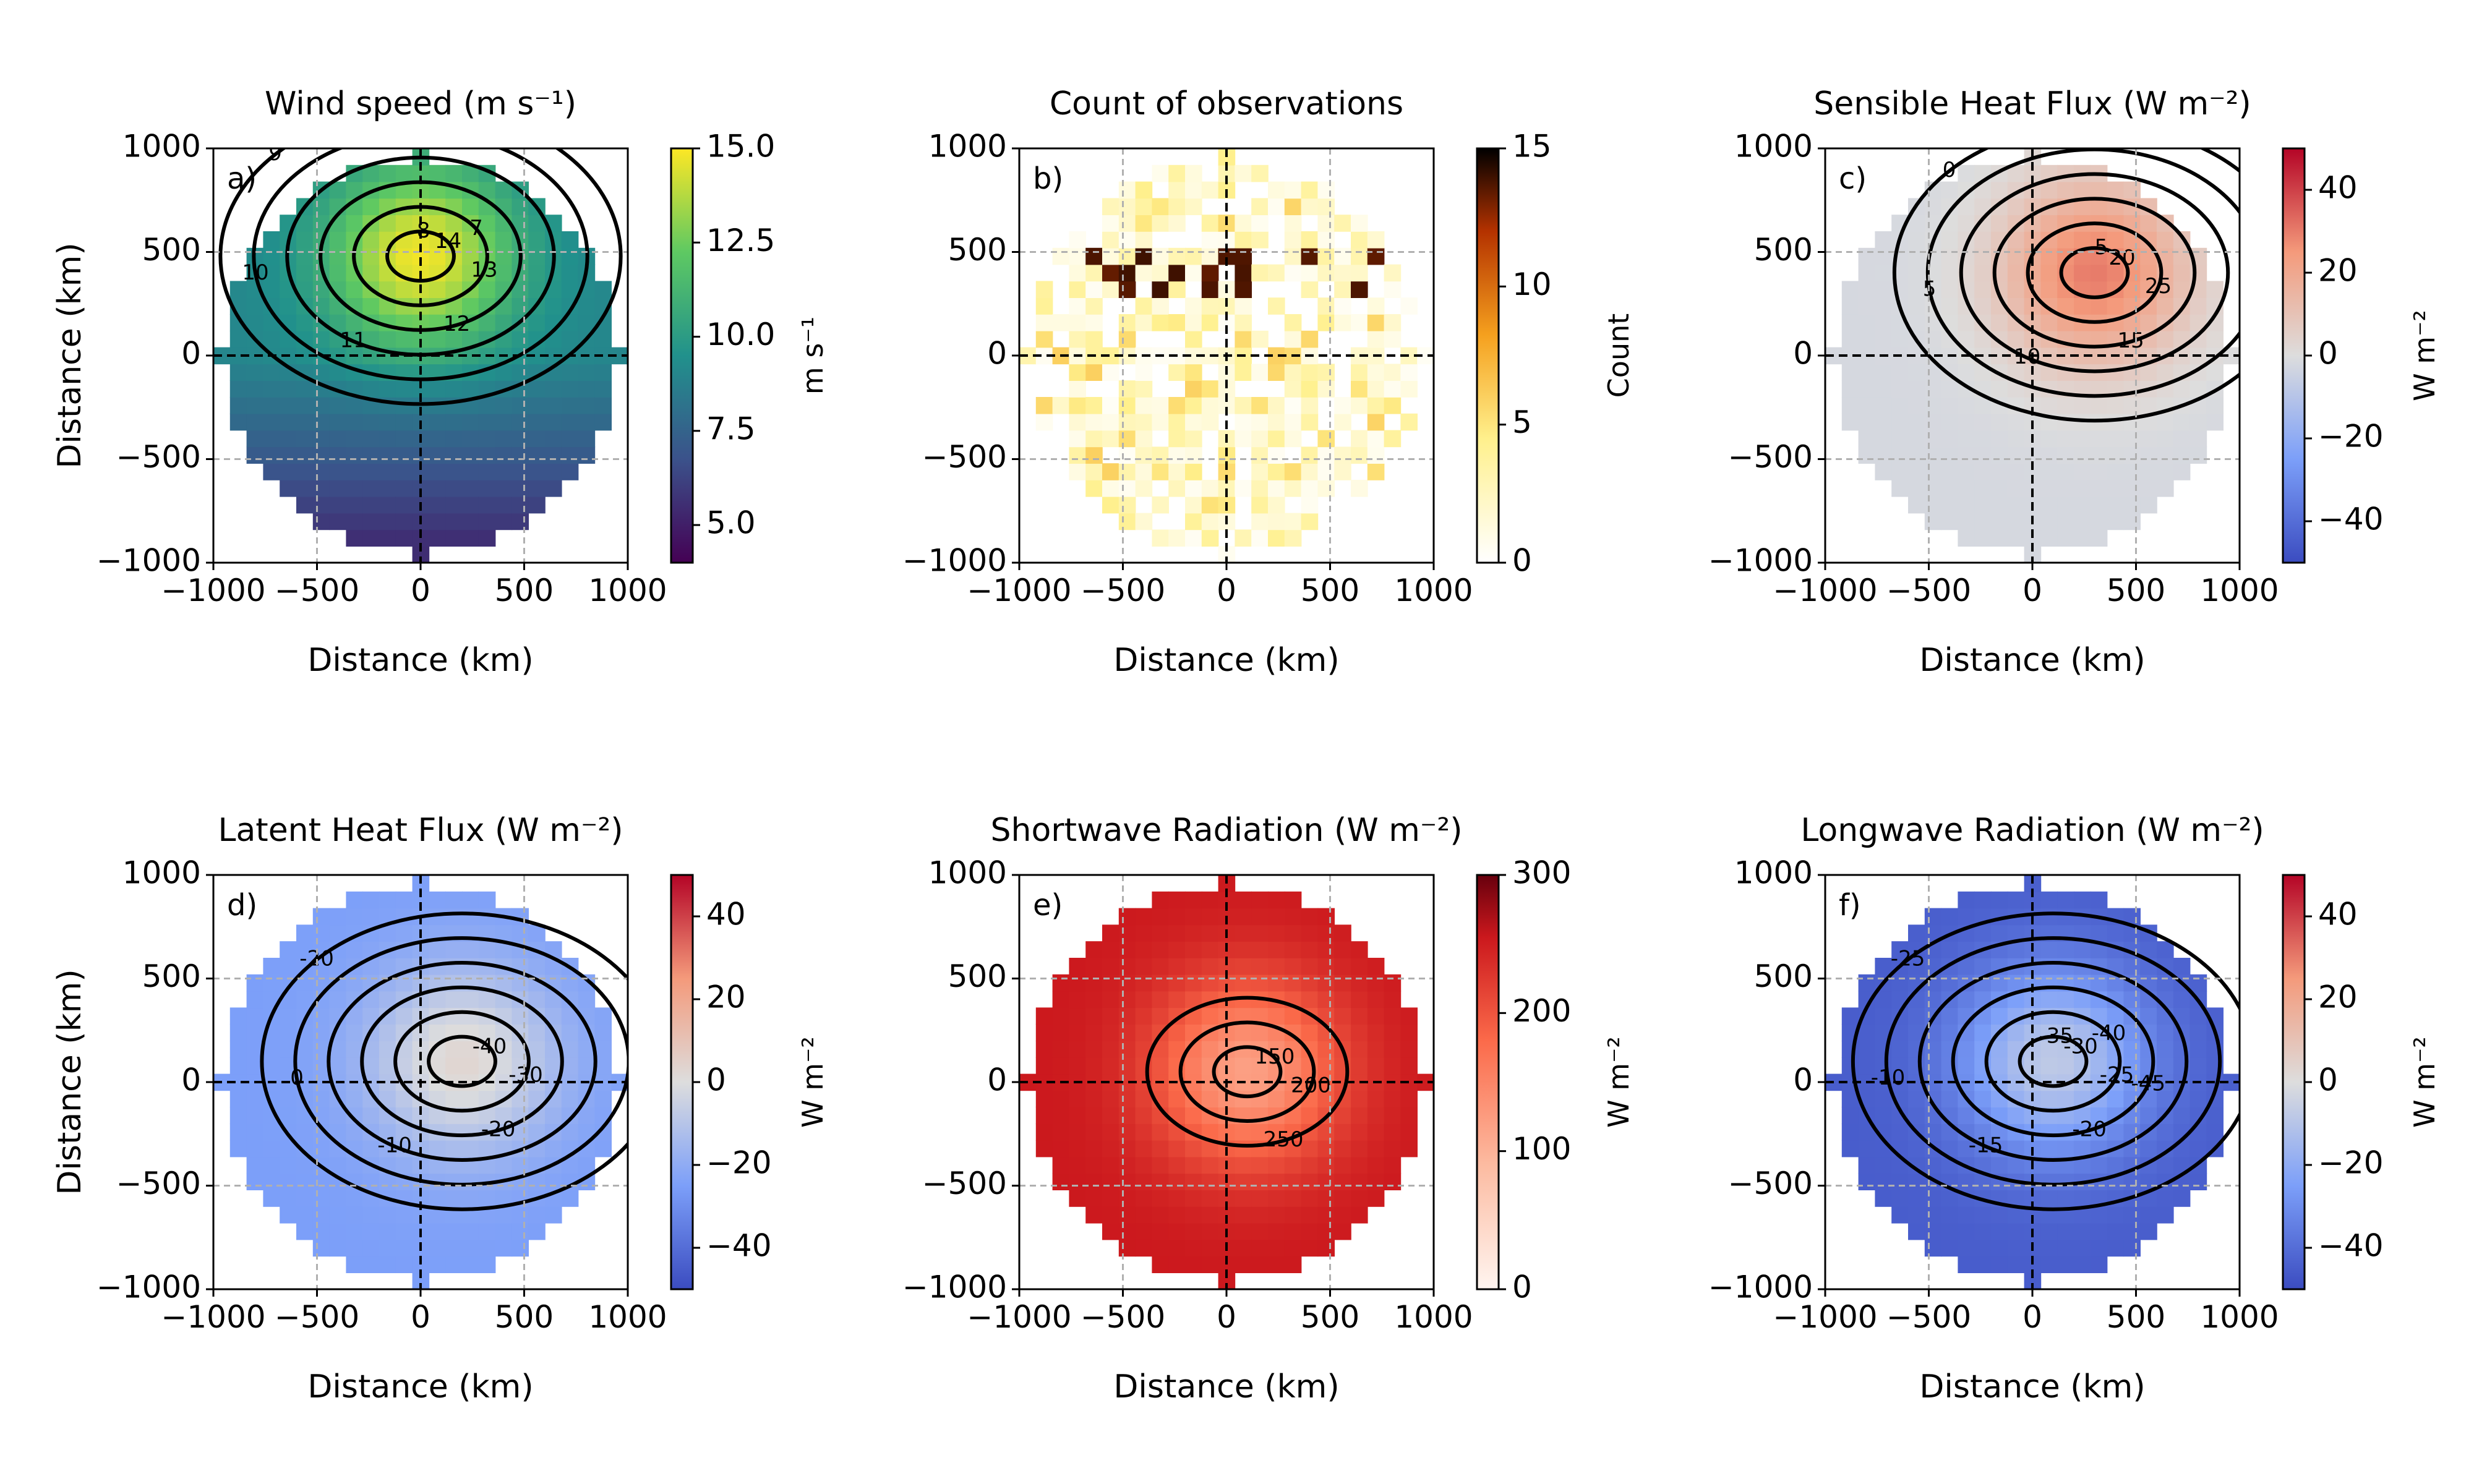 The image size is (2474, 1484). Describe the element at coordinates (1619, 1082) in the screenshot. I see `colorbar-label: W m⁻²` at that location.